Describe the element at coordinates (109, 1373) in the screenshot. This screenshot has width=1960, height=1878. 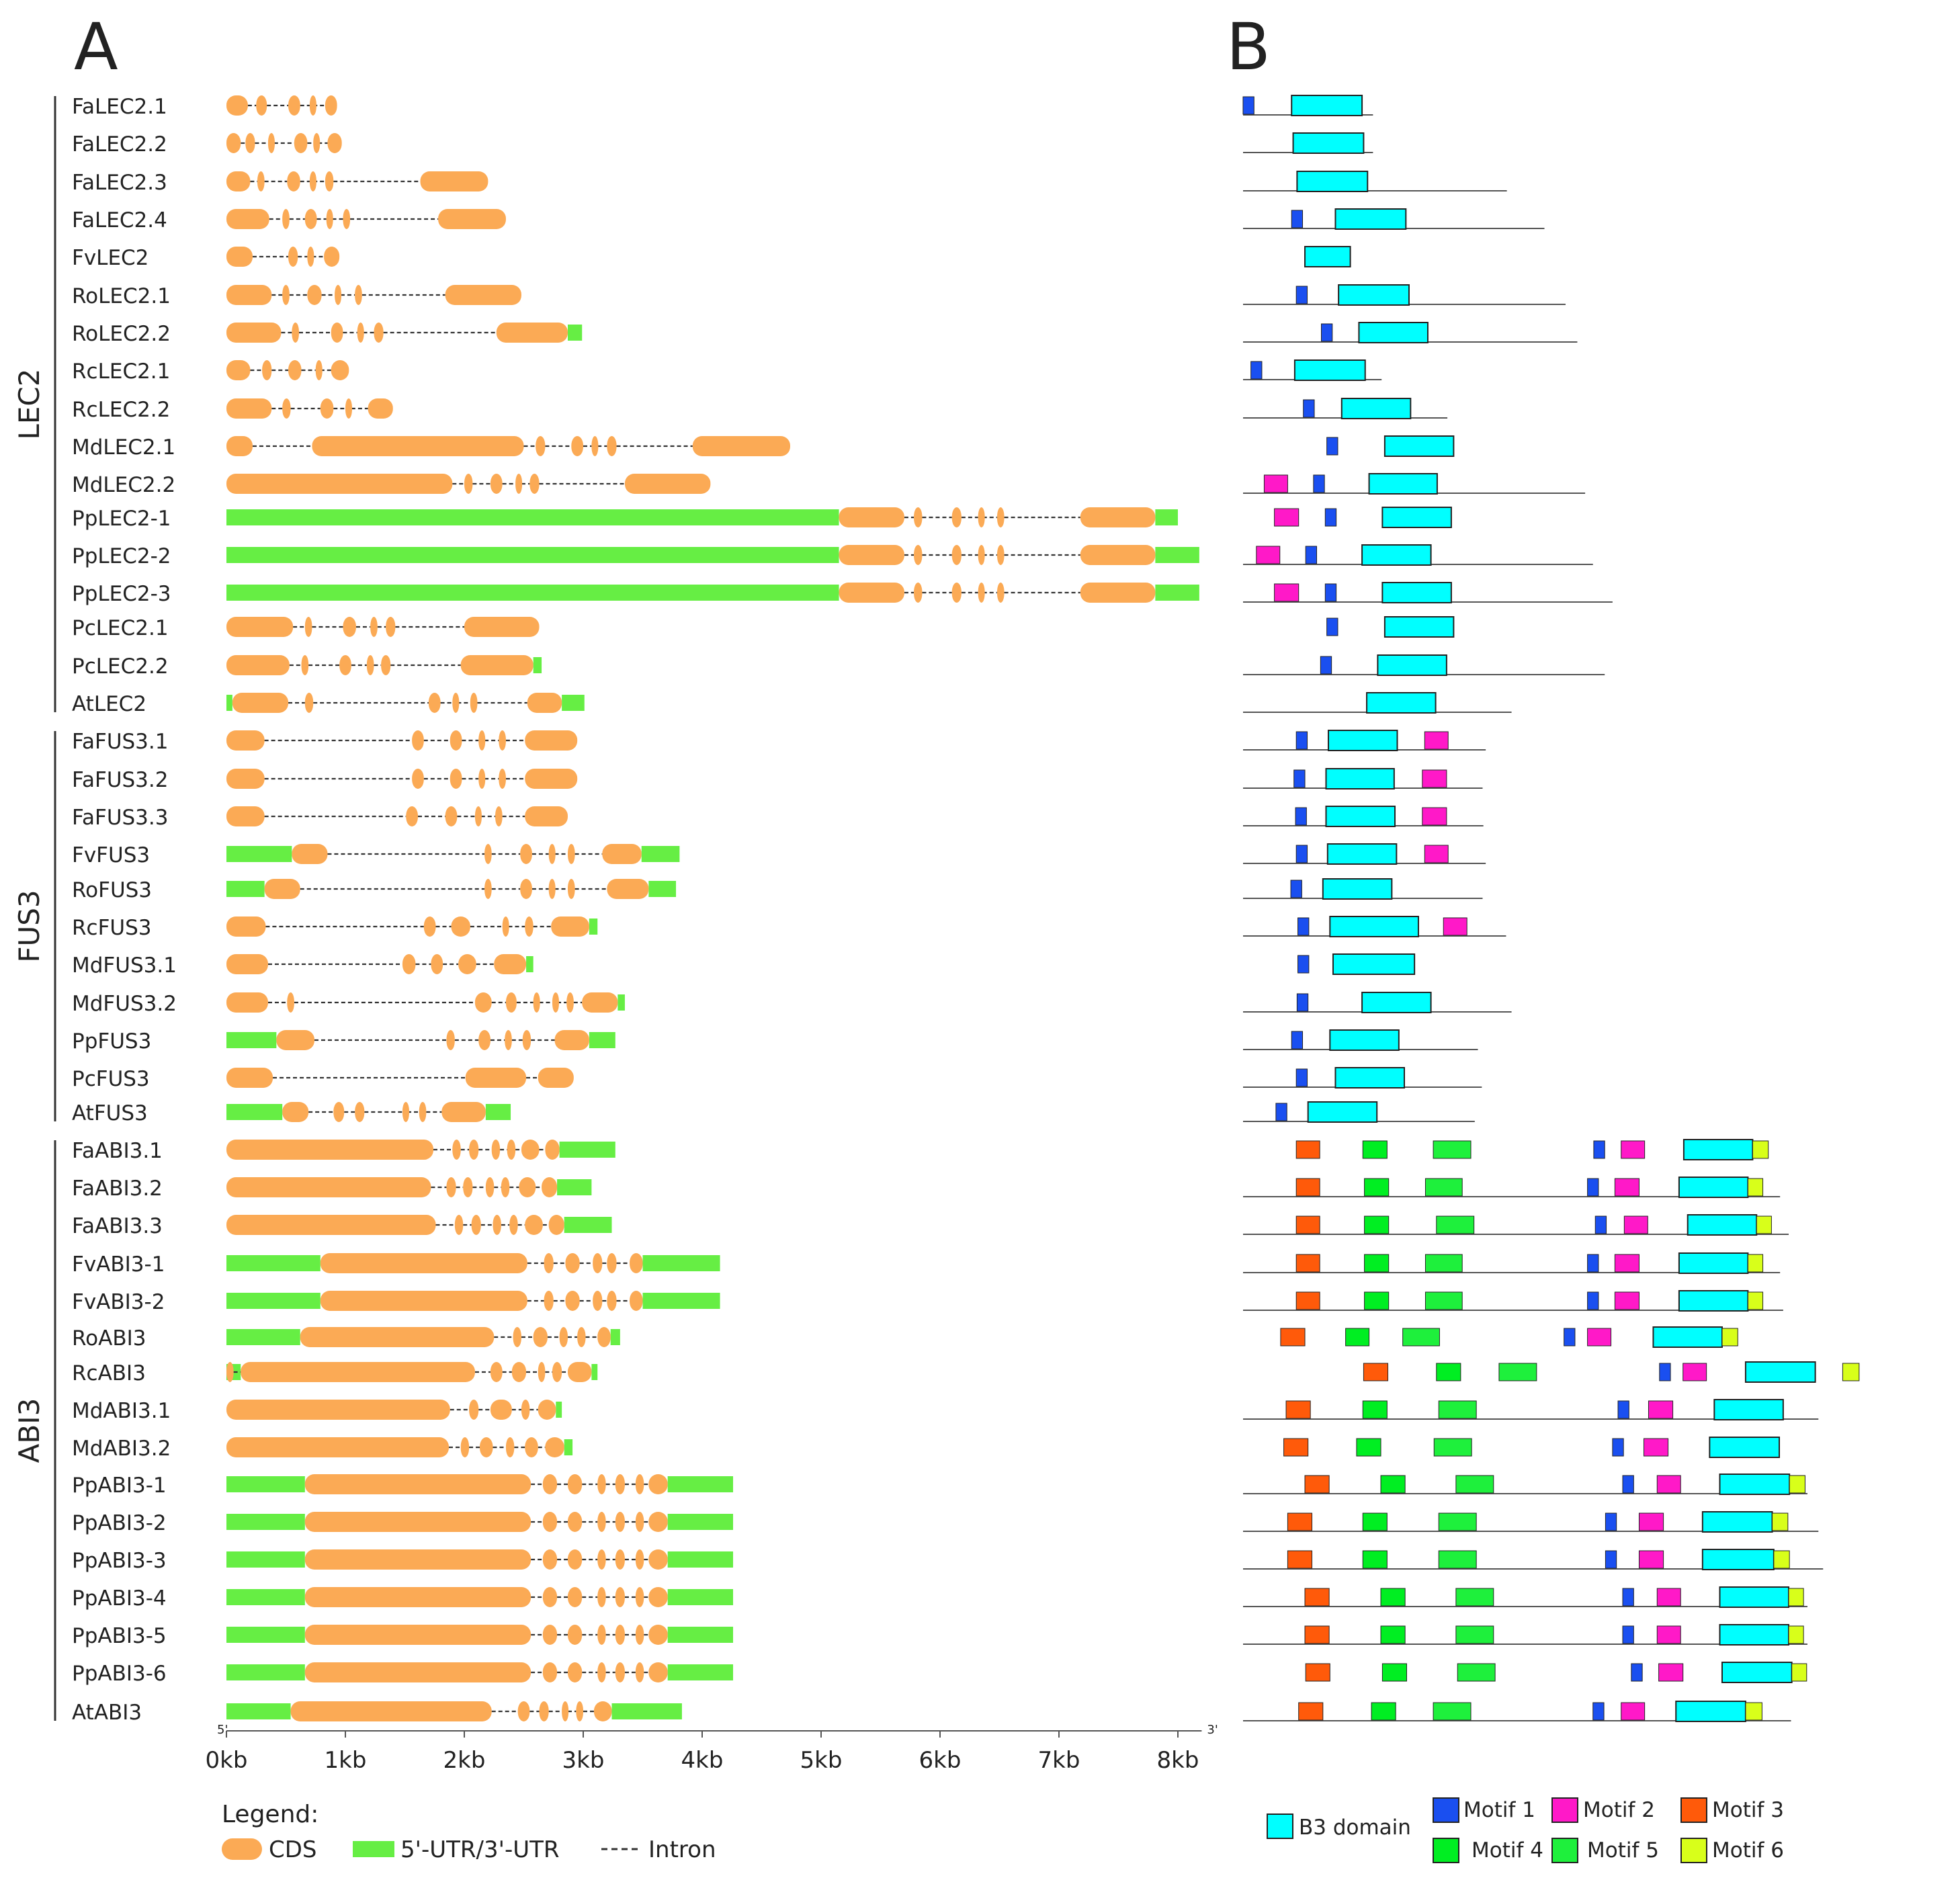
I see `gene-label: RcABI3` at that location.